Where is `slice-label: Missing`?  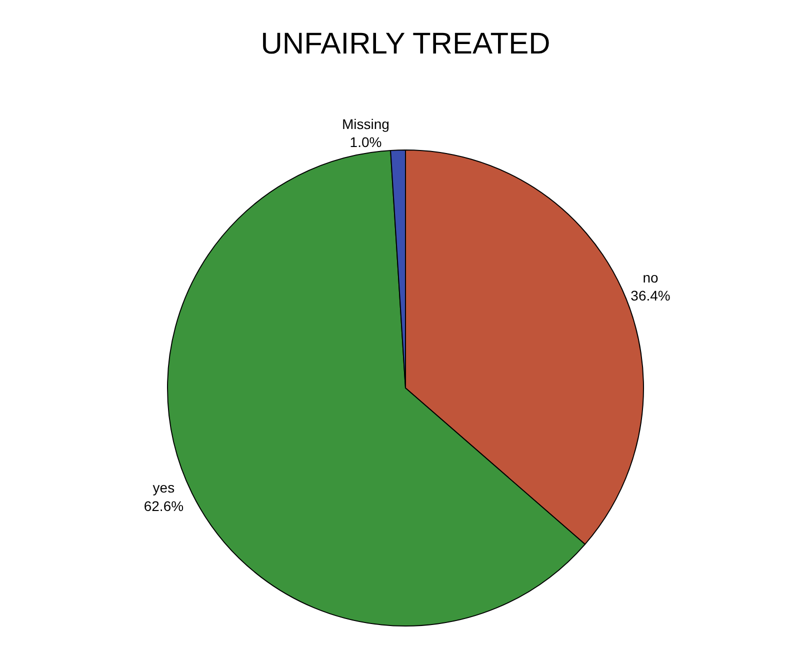
slice-label: Missing is located at coordinates (366, 124).